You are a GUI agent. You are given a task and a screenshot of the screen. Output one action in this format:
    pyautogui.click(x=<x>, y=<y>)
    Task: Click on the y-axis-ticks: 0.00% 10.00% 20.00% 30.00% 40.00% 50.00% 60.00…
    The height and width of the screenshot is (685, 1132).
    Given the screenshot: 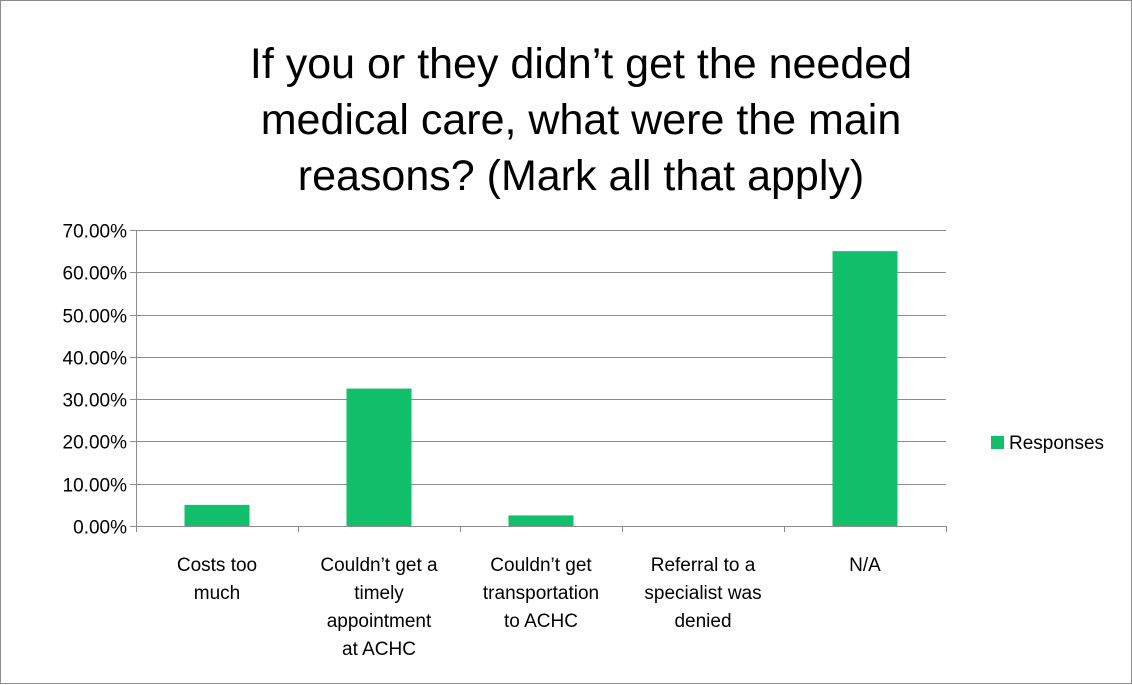 What is the action you would take?
    pyautogui.click(x=99, y=380)
    